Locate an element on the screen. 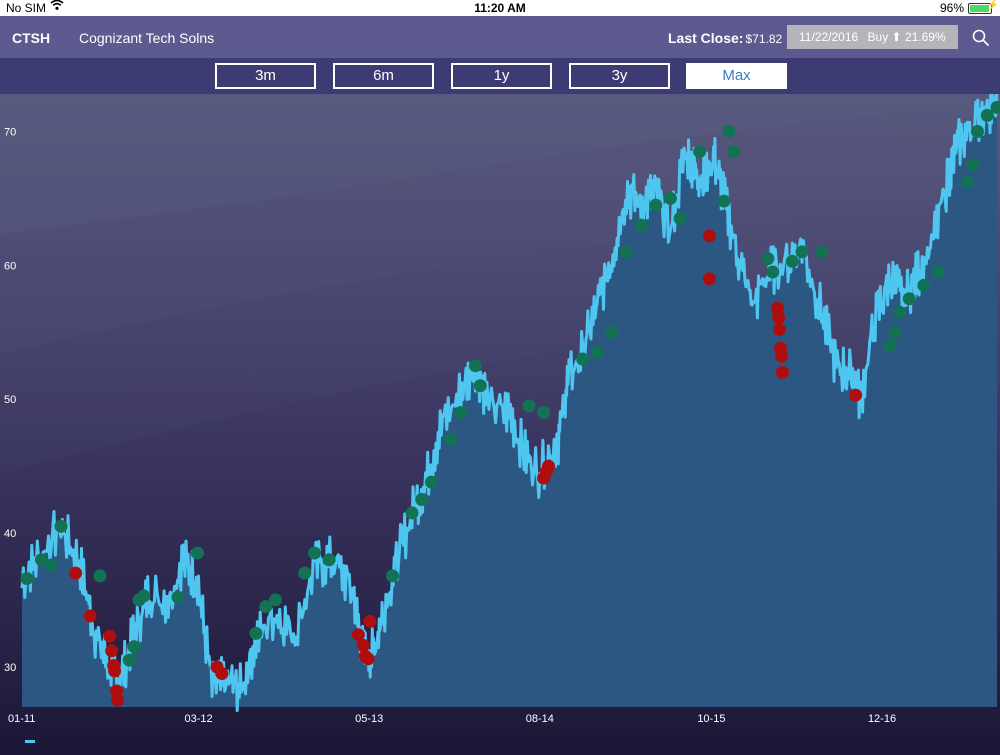  signal-date: 11/22/2016 is located at coordinates (828, 37).